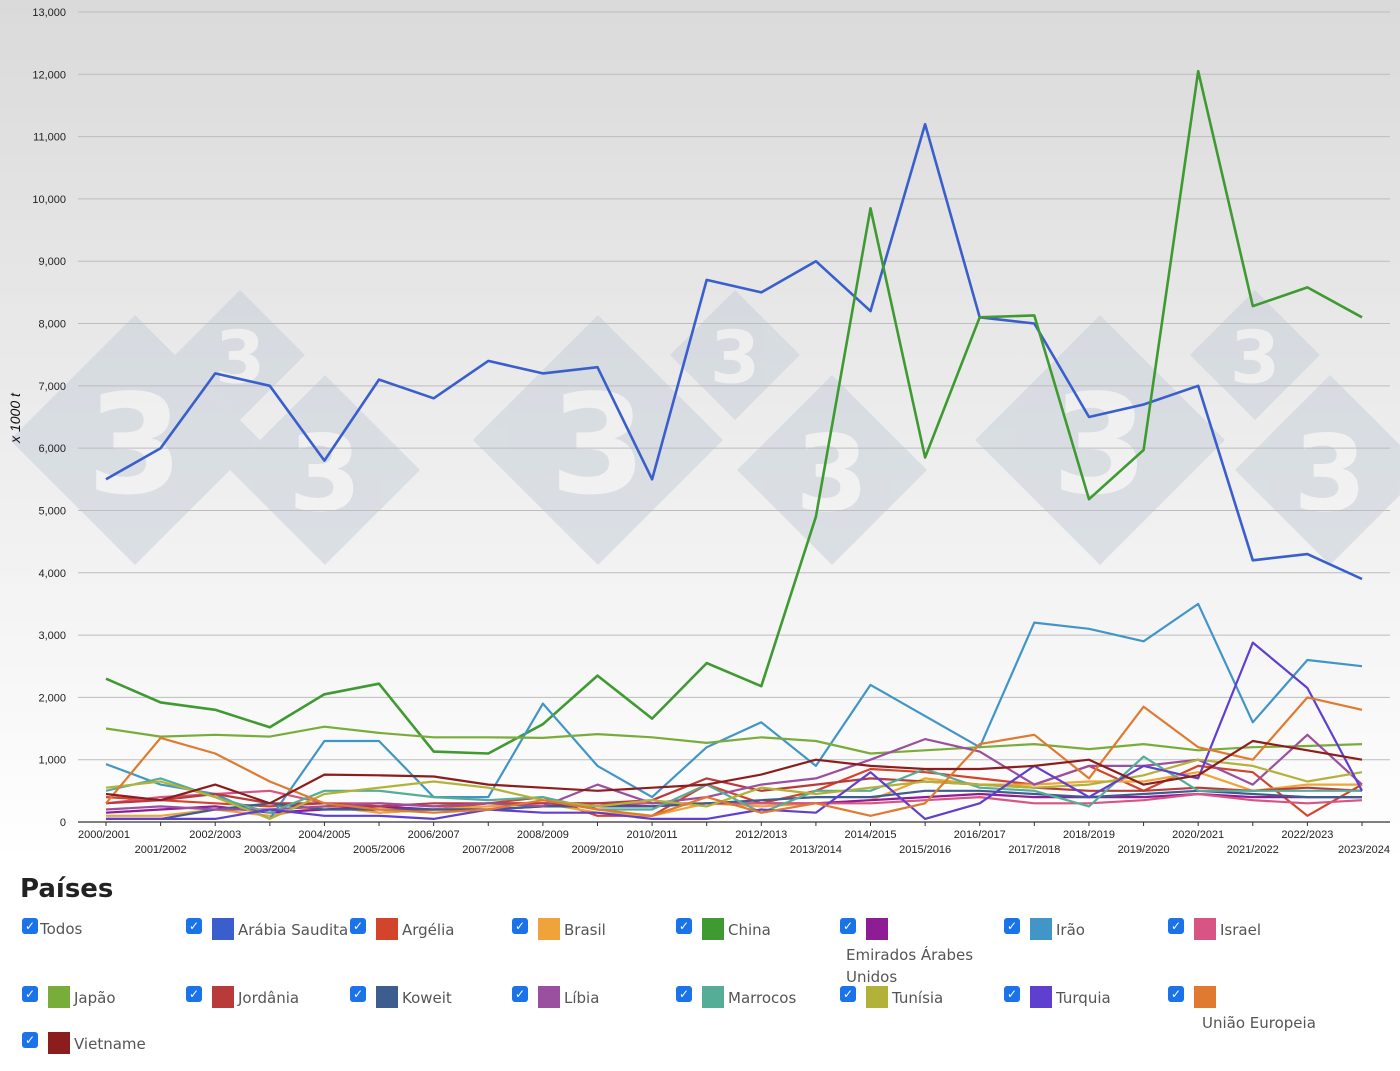 The image size is (1400, 1071). What do you see at coordinates (269, 998) in the screenshot?
I see `legend-item-label: Jordânia` at bounding box center [269, 998].